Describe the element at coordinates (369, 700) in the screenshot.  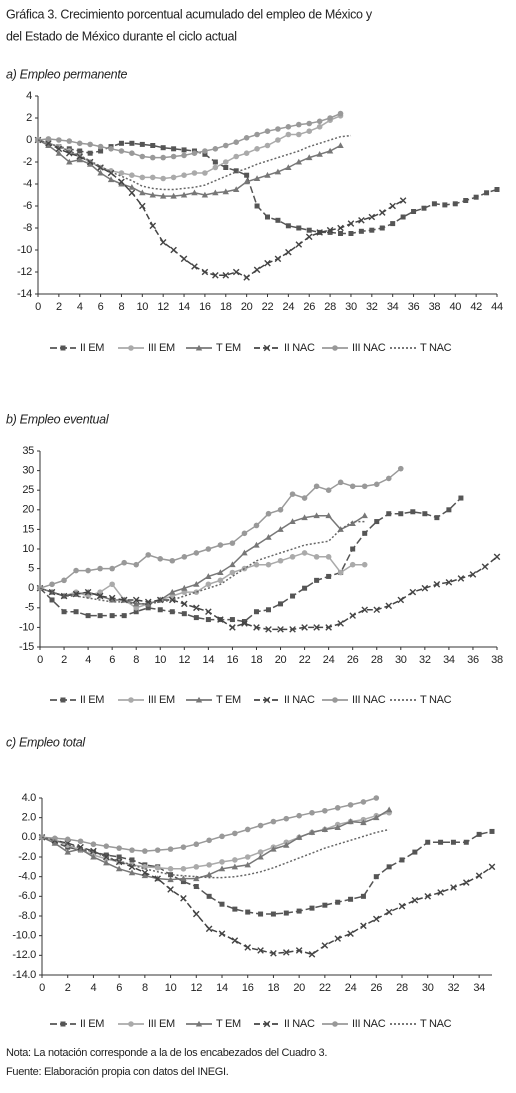
I see `legend-label: III NAC` at that location.